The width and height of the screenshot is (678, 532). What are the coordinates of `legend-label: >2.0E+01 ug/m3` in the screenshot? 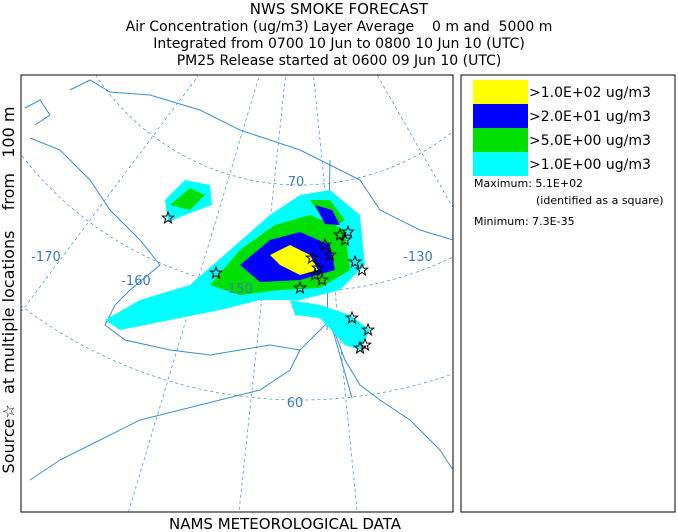 It's located at (590, 117).